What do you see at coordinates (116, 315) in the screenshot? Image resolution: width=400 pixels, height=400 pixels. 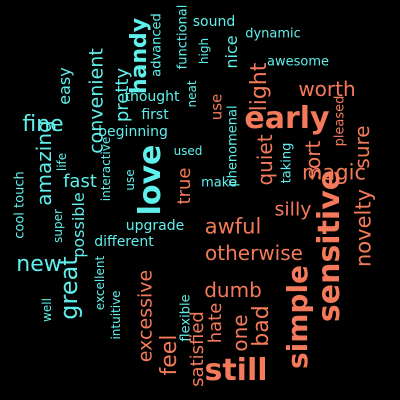 I see `word-intuitive: intuitive` at bounding box center [116, 315].